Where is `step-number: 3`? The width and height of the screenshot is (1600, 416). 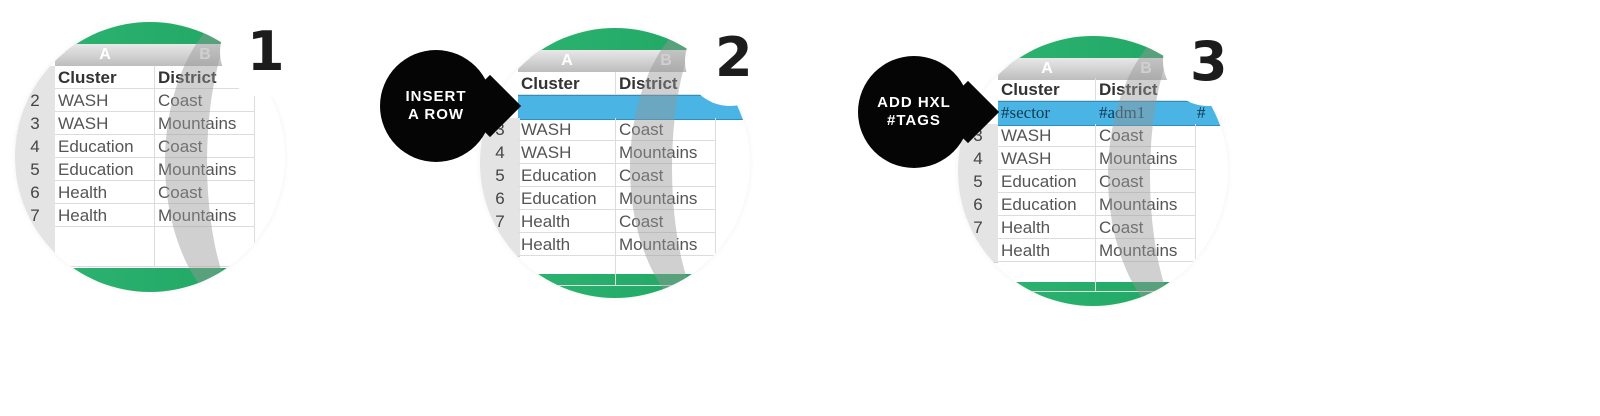 step-number: 3 is located at coordinates (1209, 61).